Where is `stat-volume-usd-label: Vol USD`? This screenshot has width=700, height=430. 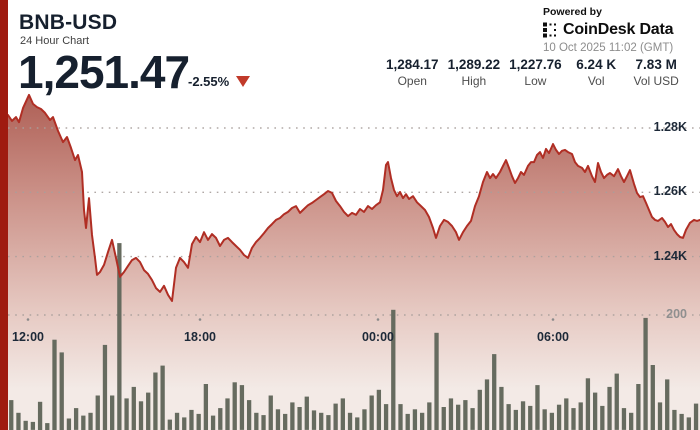 stat-volume-usd-label: Vol USD is located at coordinates (656, 81).